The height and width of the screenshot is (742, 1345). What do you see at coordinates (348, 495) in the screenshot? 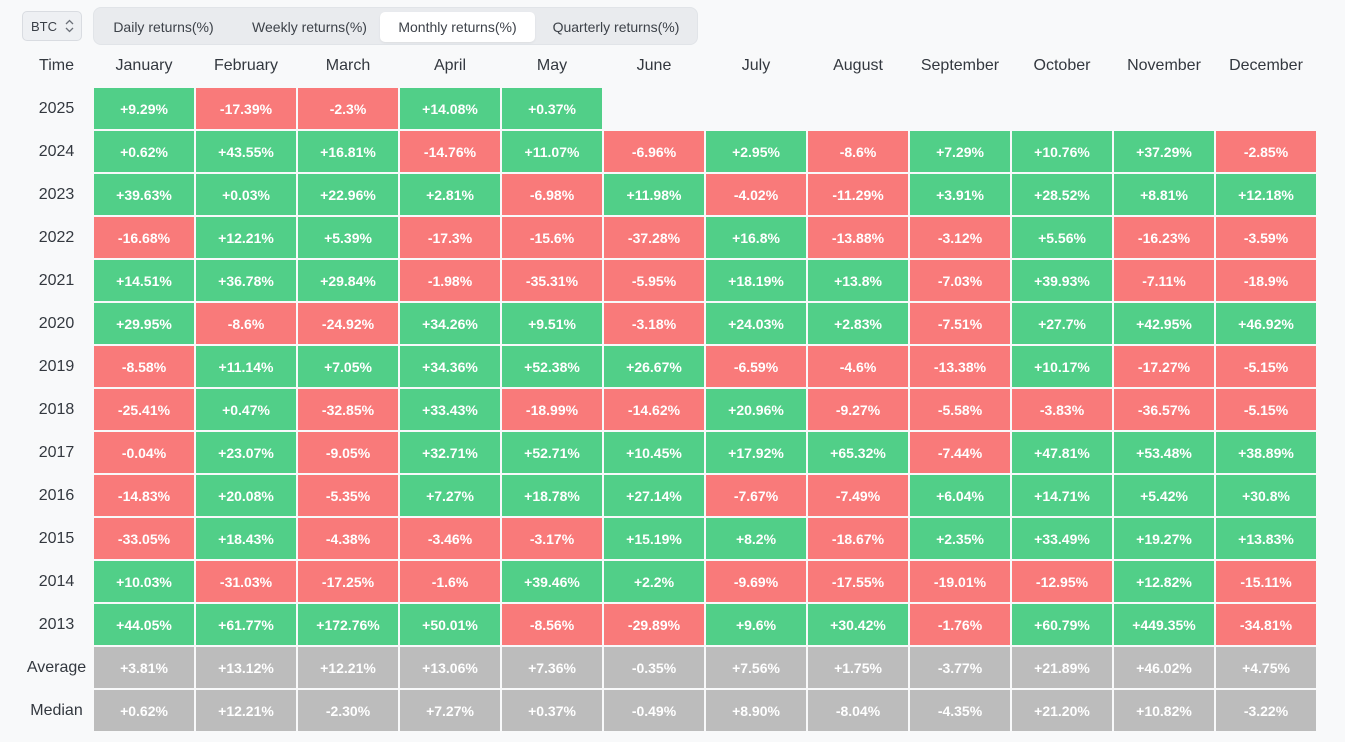
I see `return-cell: -5.35%` at bounding box center [348, 495].